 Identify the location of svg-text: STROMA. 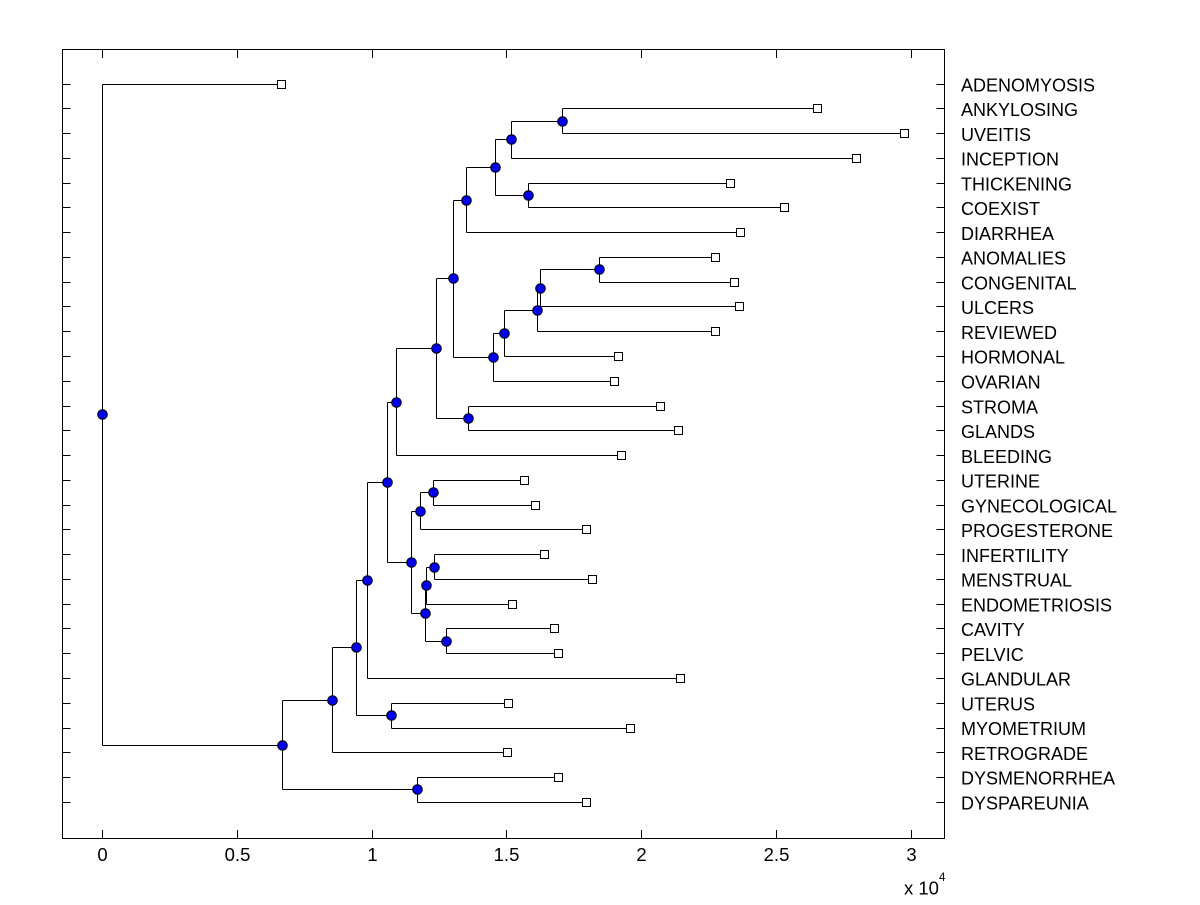
(999, 407).